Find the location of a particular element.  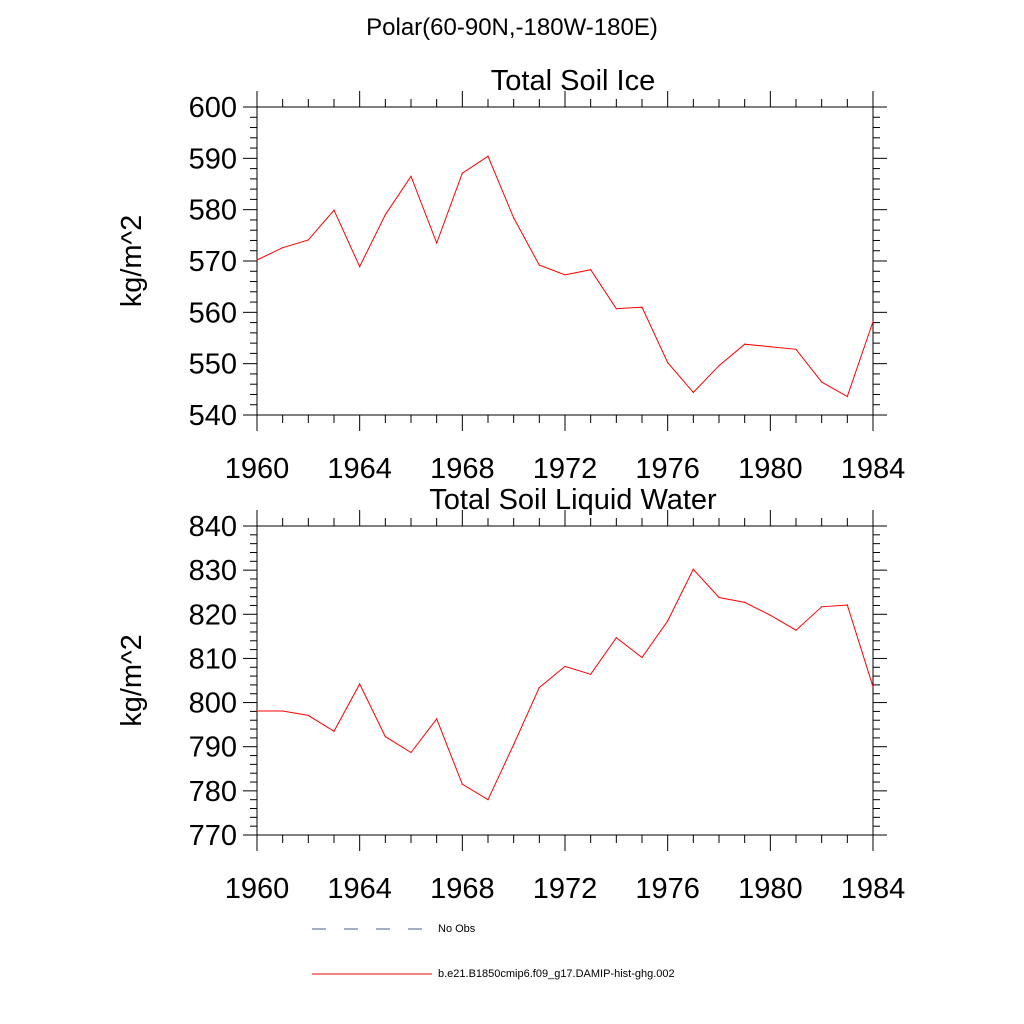

y-tick-label: 800 is located at coordinates (213, 704).